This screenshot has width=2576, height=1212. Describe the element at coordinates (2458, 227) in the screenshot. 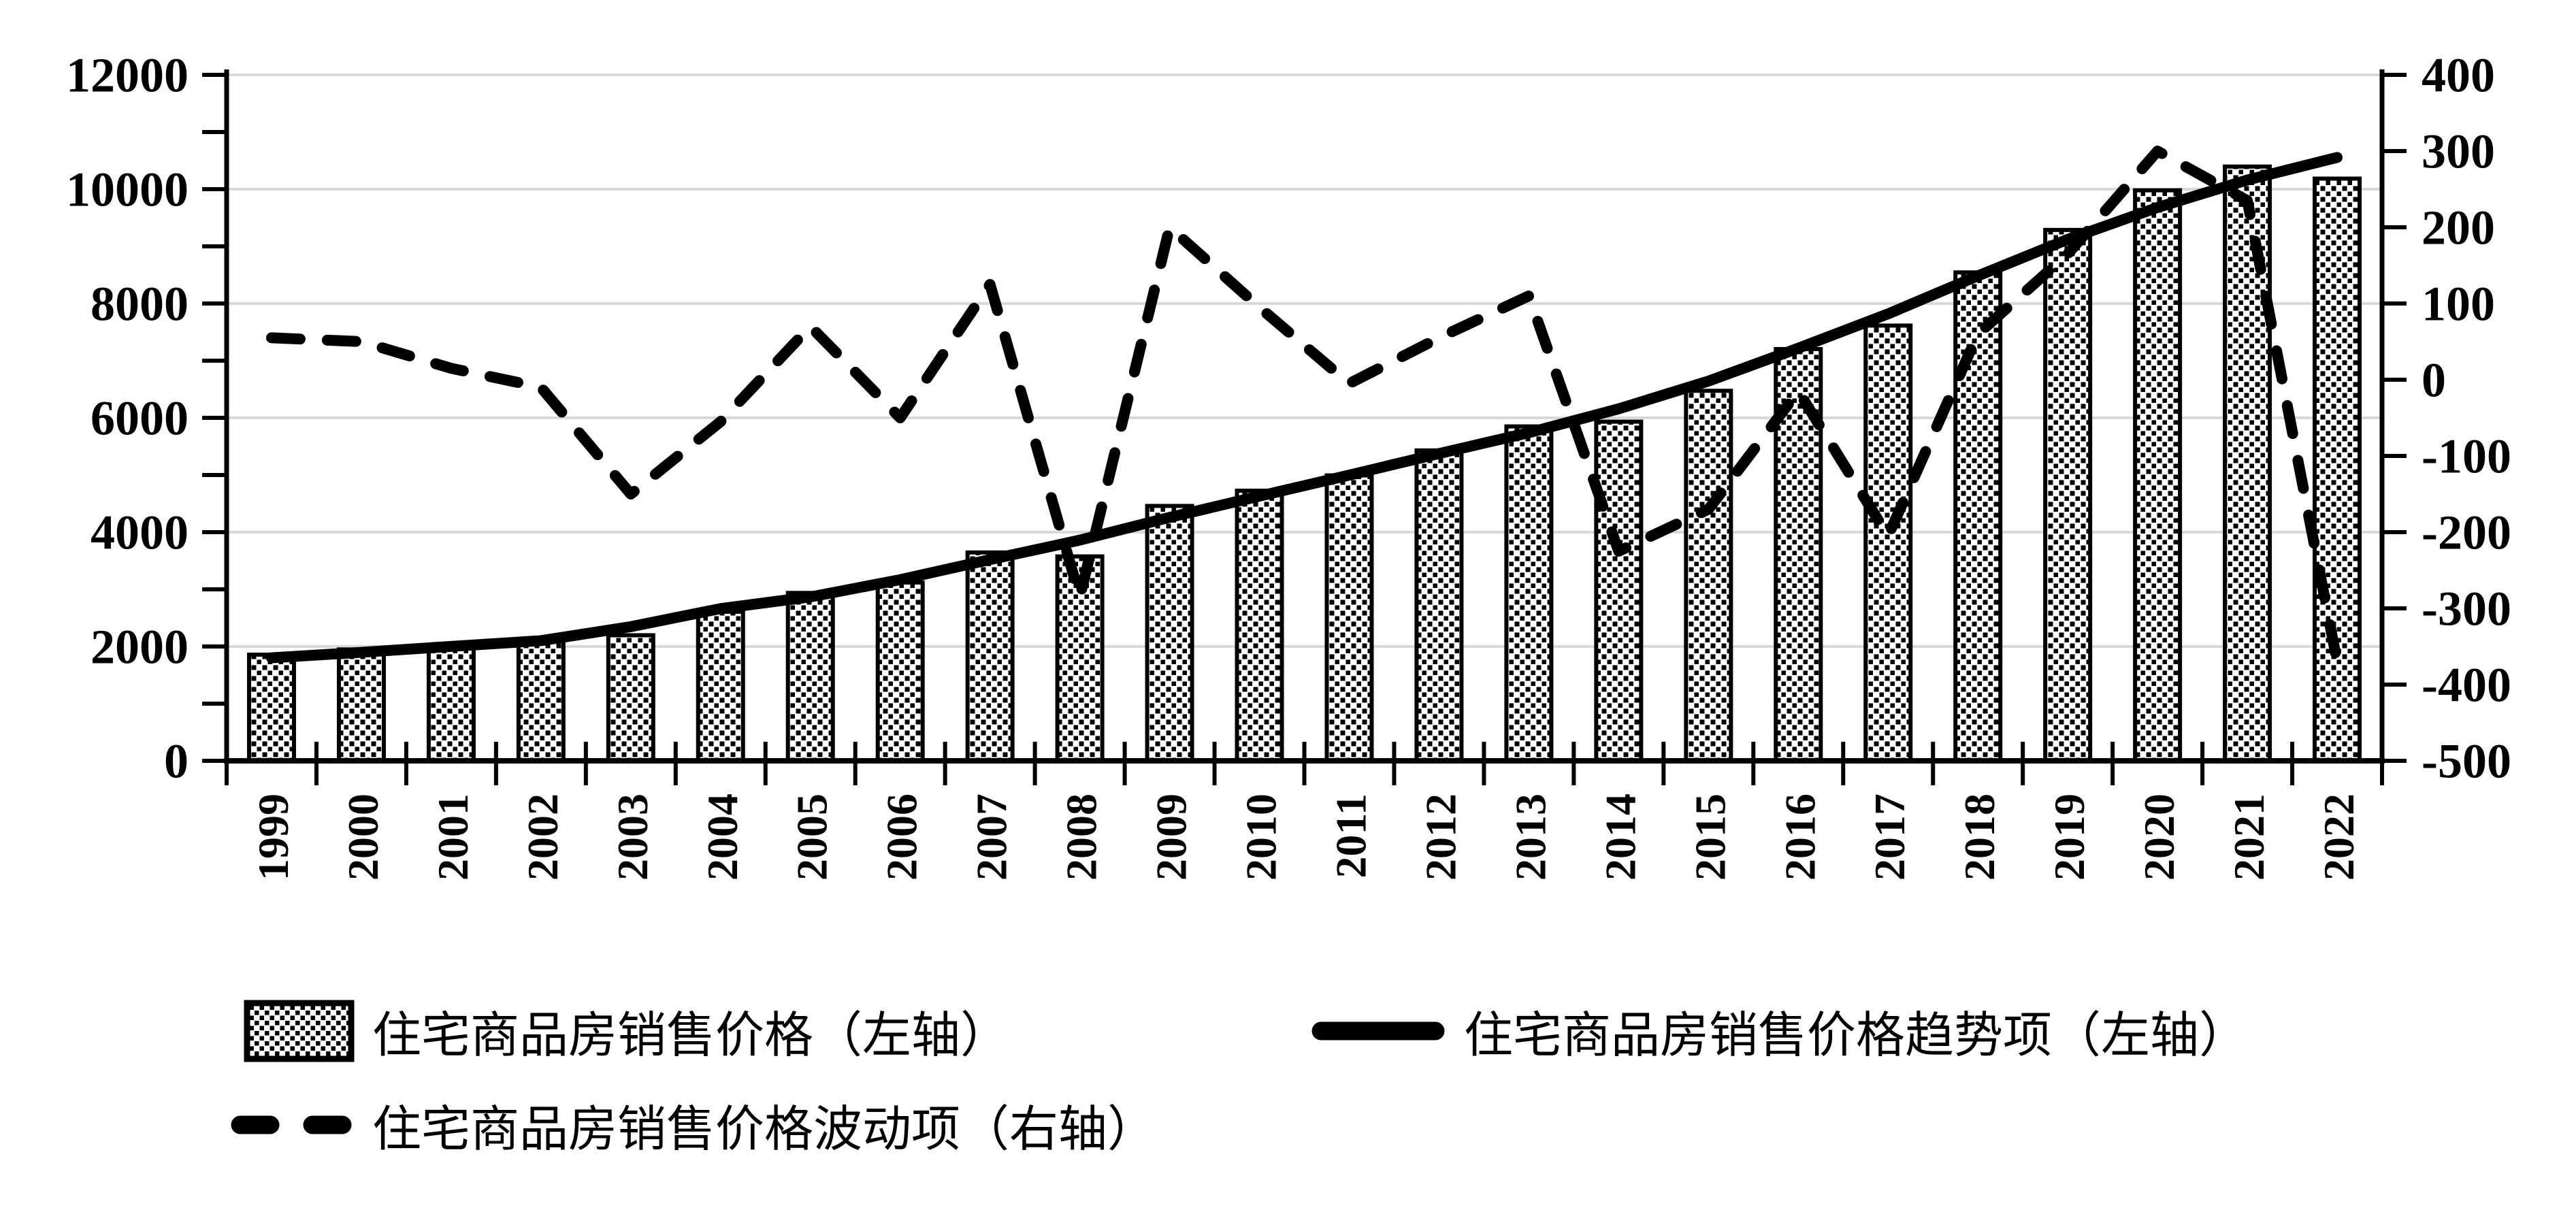

I see `right-axis-label-200: 200` at that location.